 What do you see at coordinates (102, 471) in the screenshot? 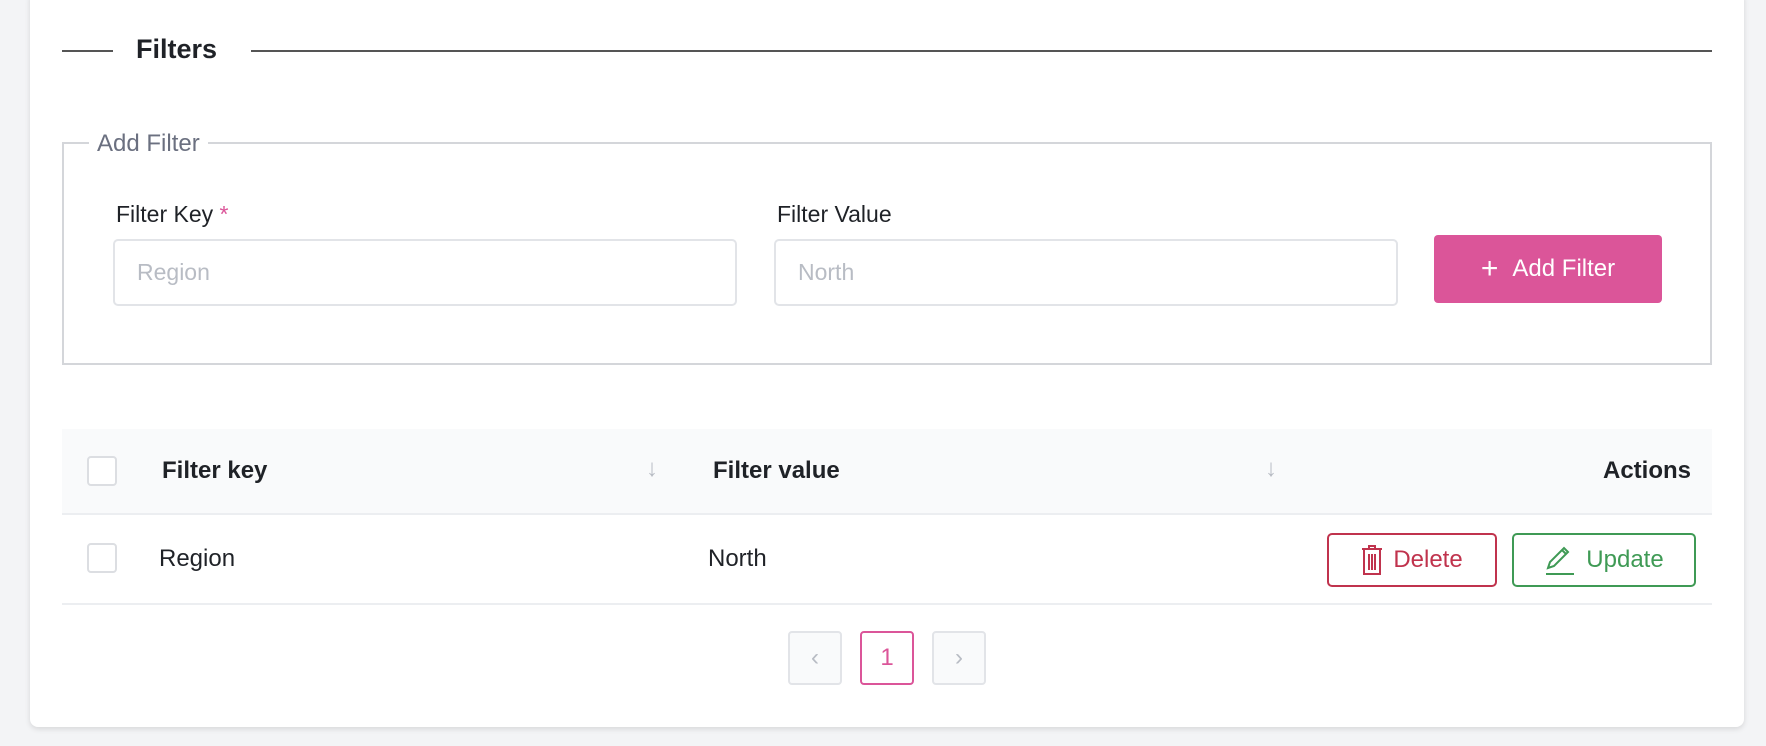
I see `select-all-checkbox` at bounding box center [102, 471].